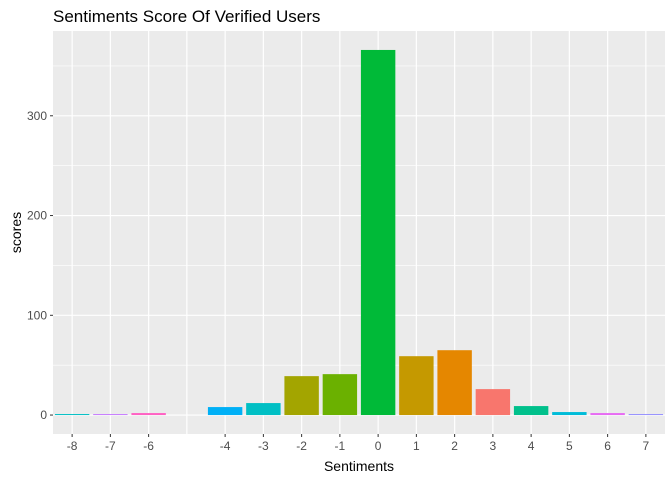  I want to click on x-tick-label: 6, so click(607, 446).